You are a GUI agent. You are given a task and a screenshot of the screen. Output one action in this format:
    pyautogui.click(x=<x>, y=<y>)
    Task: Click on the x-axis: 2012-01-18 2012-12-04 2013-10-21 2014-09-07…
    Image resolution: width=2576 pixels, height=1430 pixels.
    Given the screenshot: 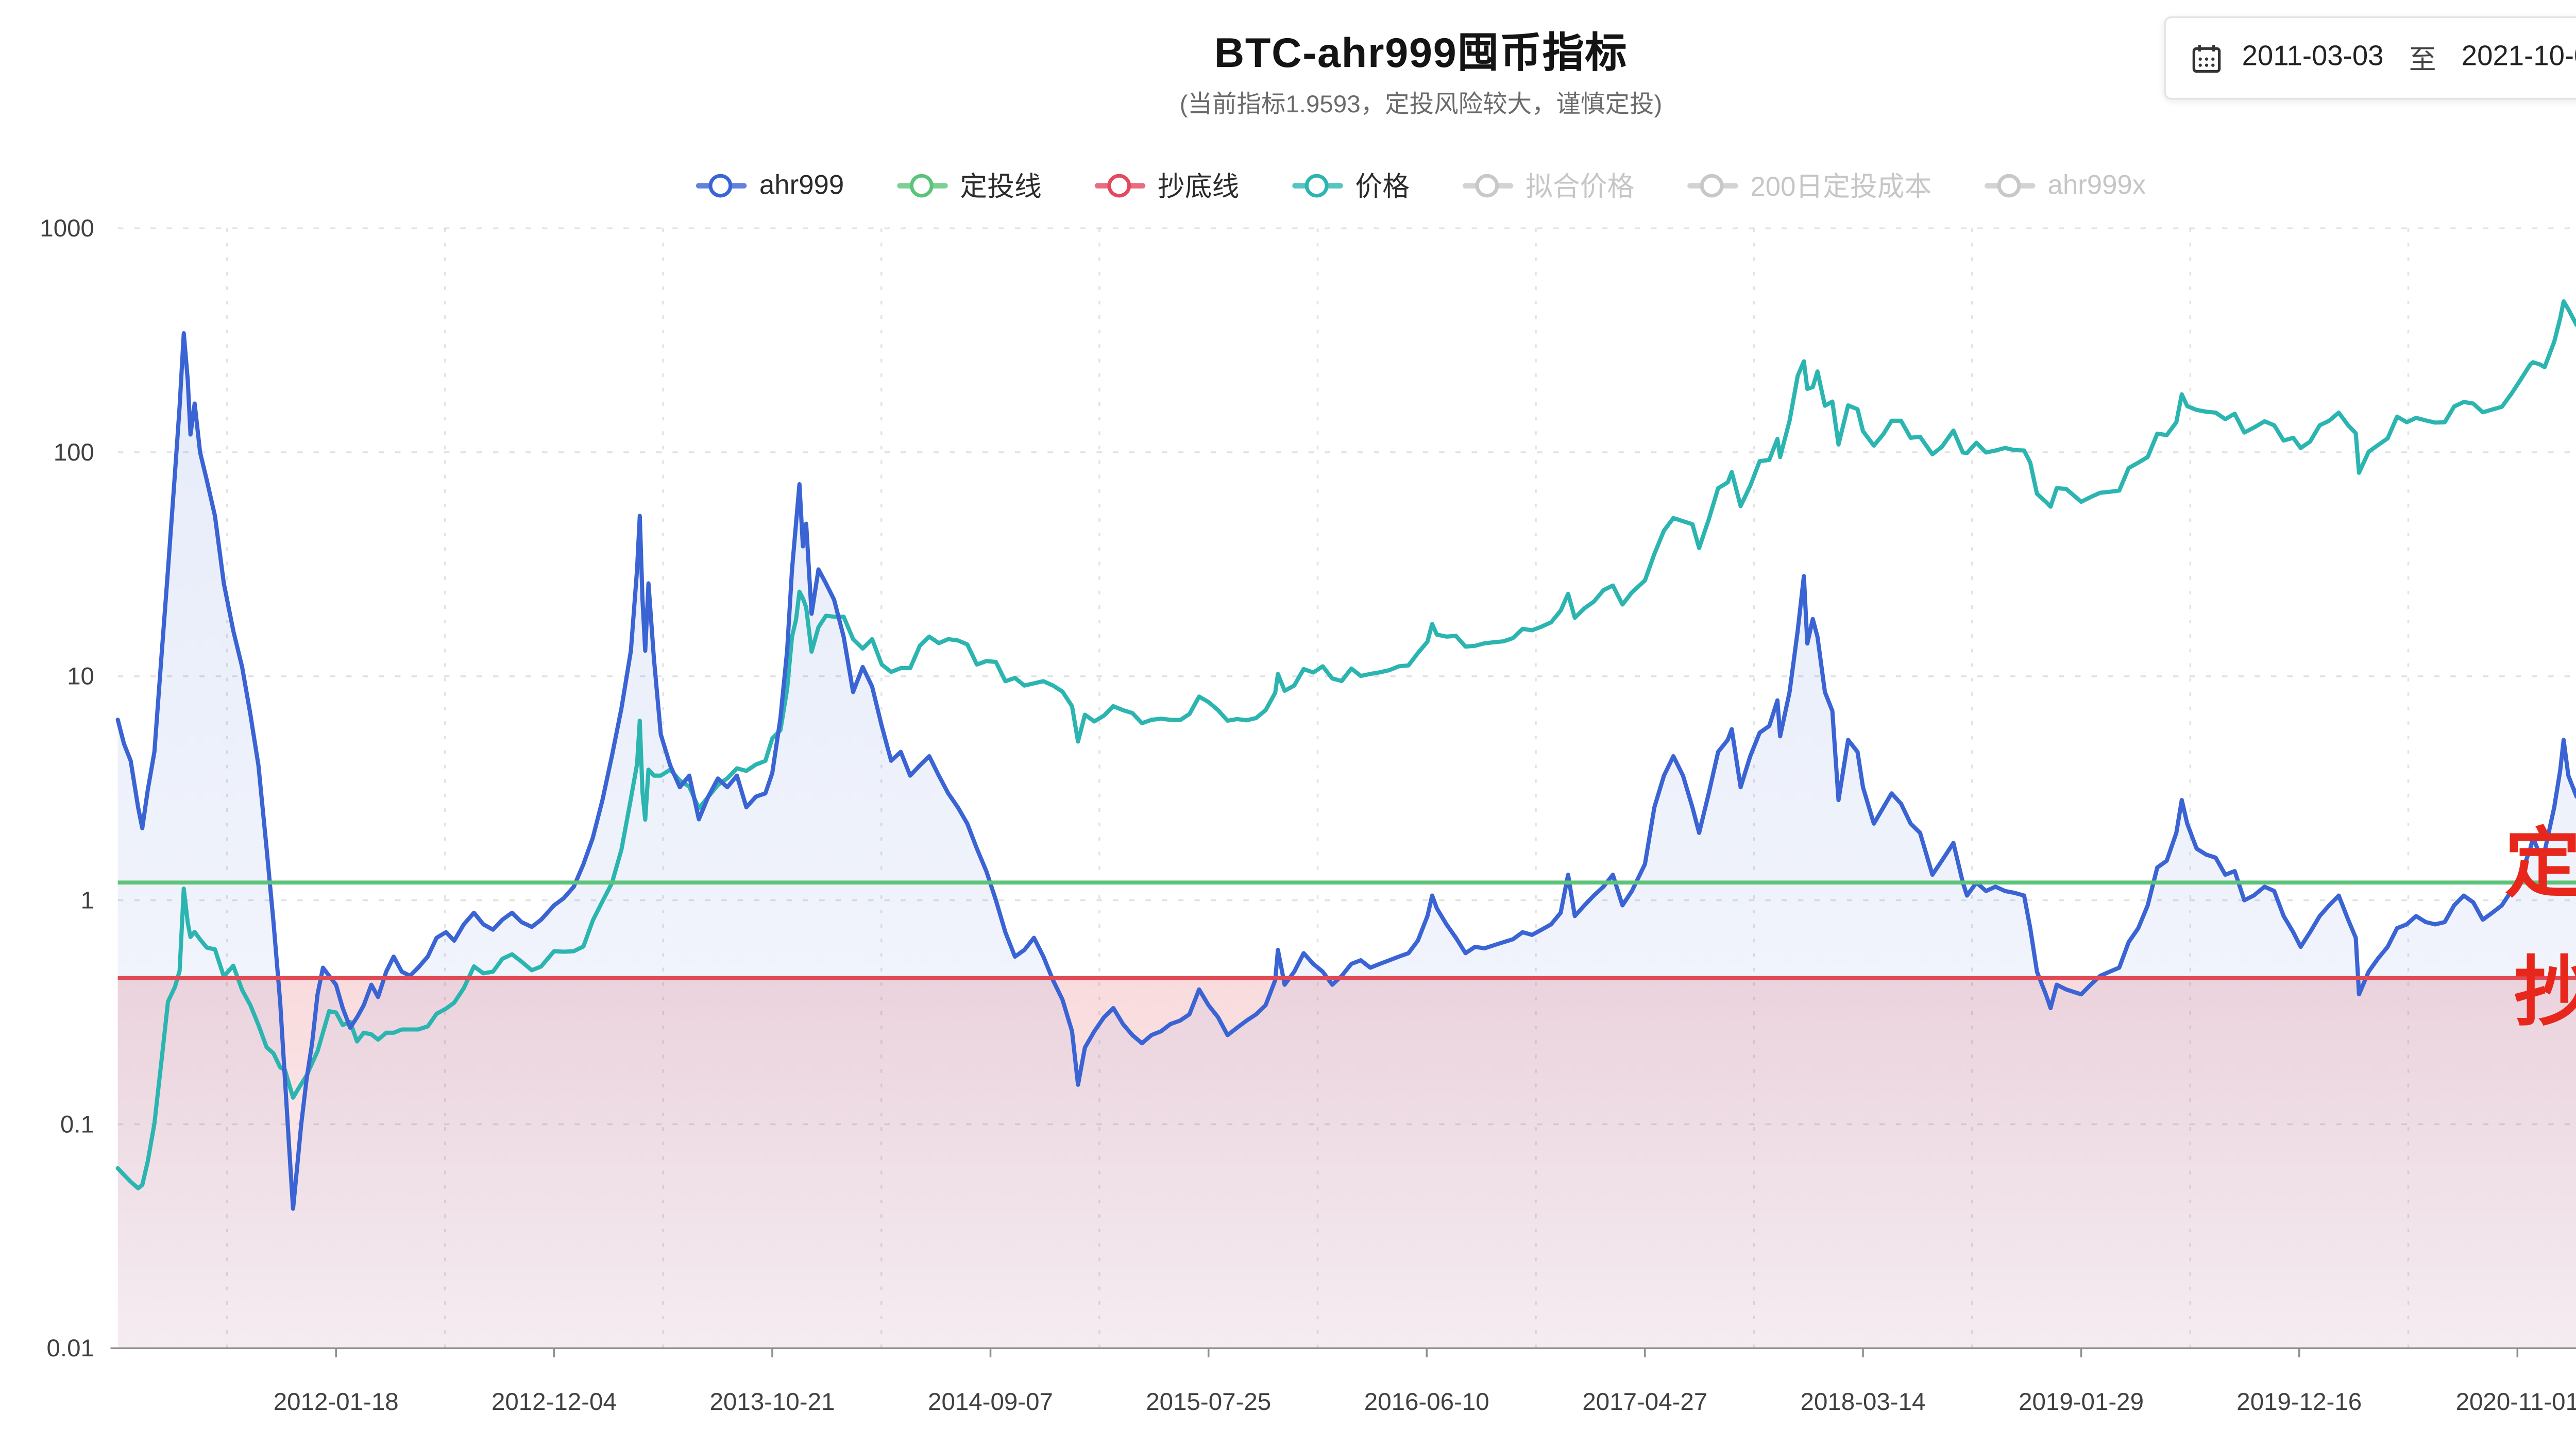 What is the action you would take?
    pyautogui.click(x=1343, y=1381)
    